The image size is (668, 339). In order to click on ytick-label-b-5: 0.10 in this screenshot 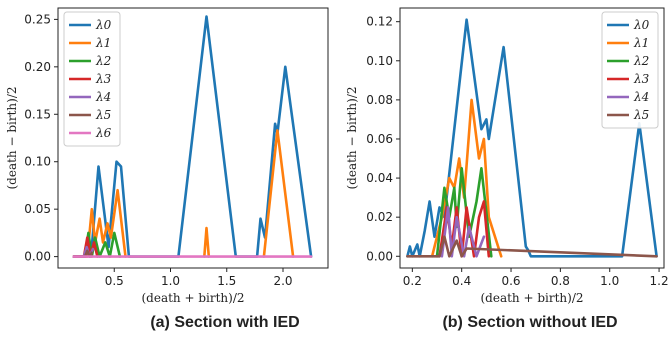, I will do `click(379, 61)`.